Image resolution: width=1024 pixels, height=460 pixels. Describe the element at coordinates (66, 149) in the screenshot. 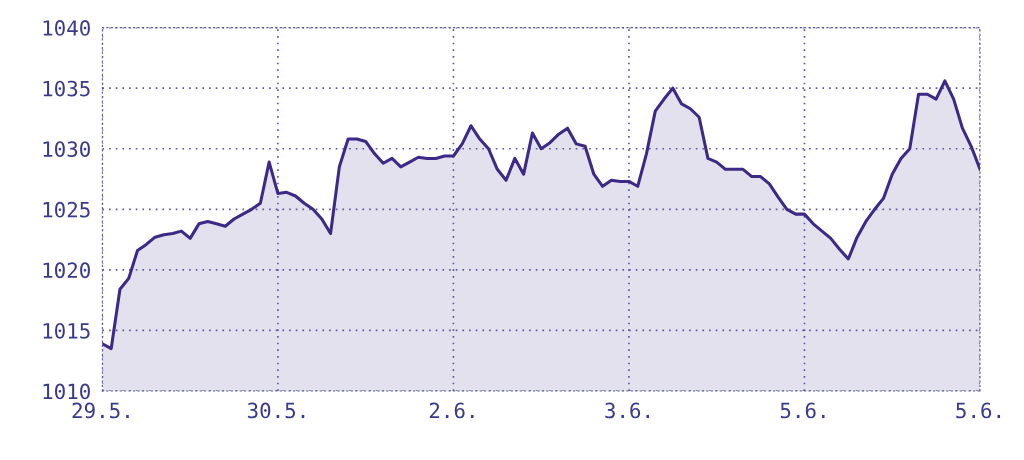

I see `y-tick-label: 1030` at that location.